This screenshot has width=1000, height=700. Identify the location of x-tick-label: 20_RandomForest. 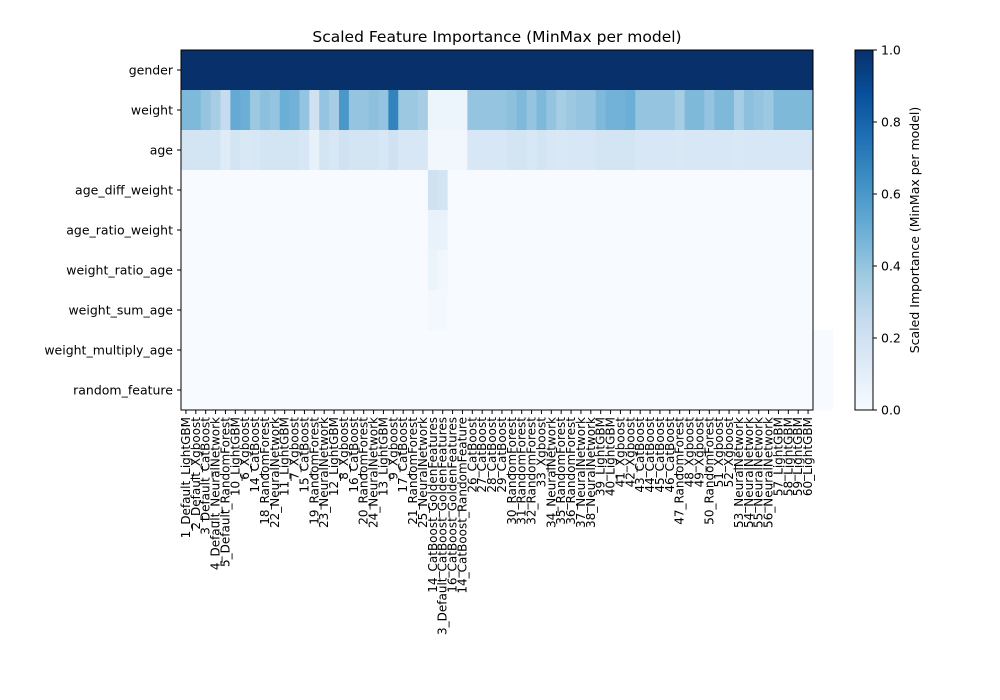
(364, 471).